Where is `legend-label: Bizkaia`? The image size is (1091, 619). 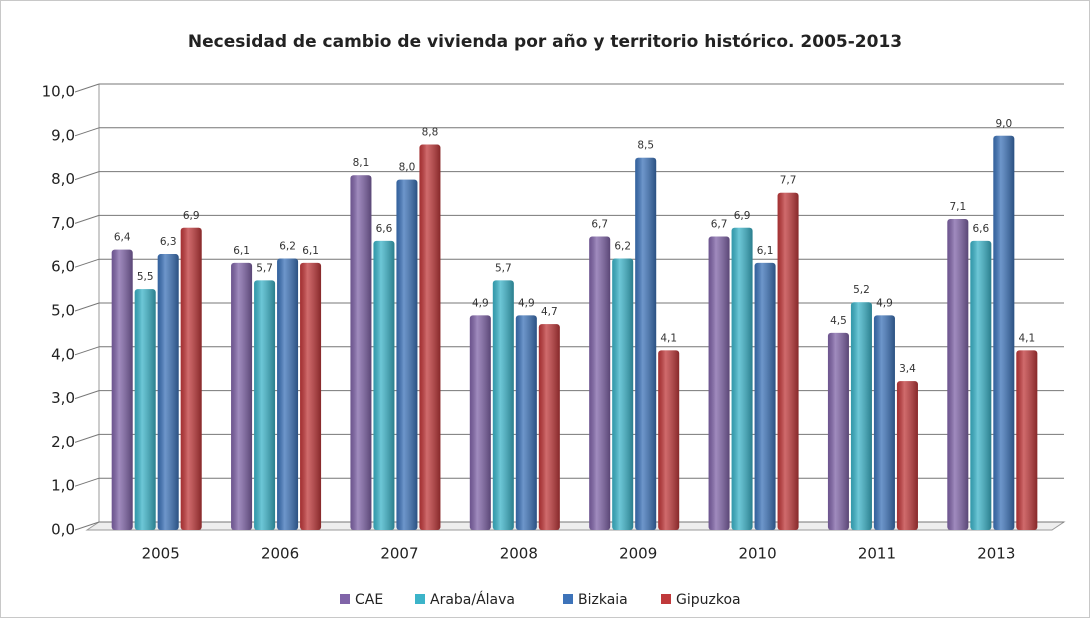 legend-label: Bizkaia is located at coordinates (603, 600).